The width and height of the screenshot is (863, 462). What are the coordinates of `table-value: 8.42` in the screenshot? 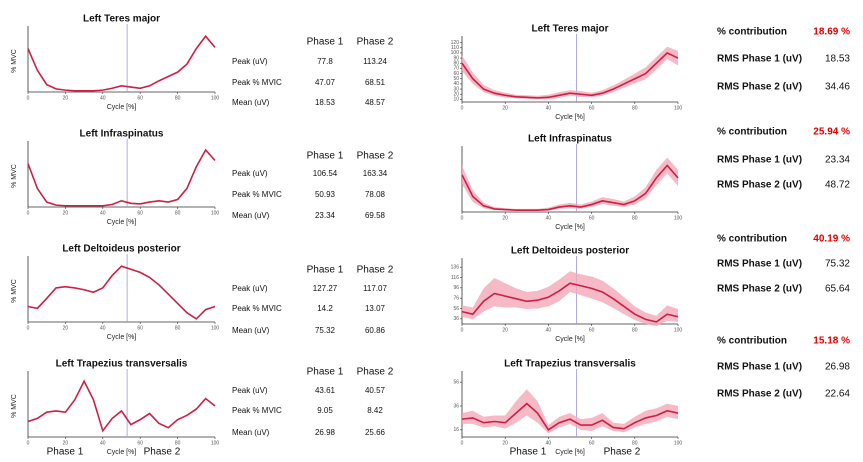 It's located at (375, 410).